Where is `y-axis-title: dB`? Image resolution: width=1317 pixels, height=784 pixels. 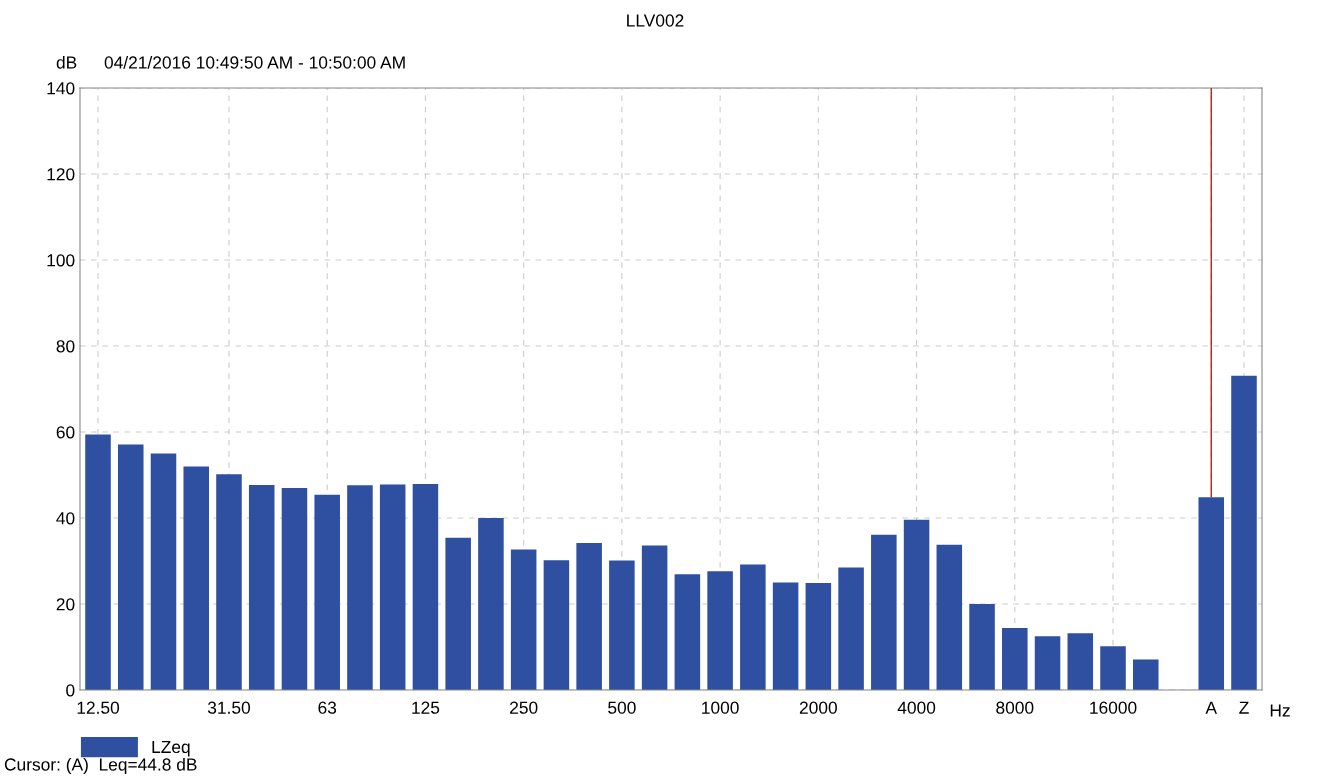 y-axis-title: dB is located at coordinates (66, 62).